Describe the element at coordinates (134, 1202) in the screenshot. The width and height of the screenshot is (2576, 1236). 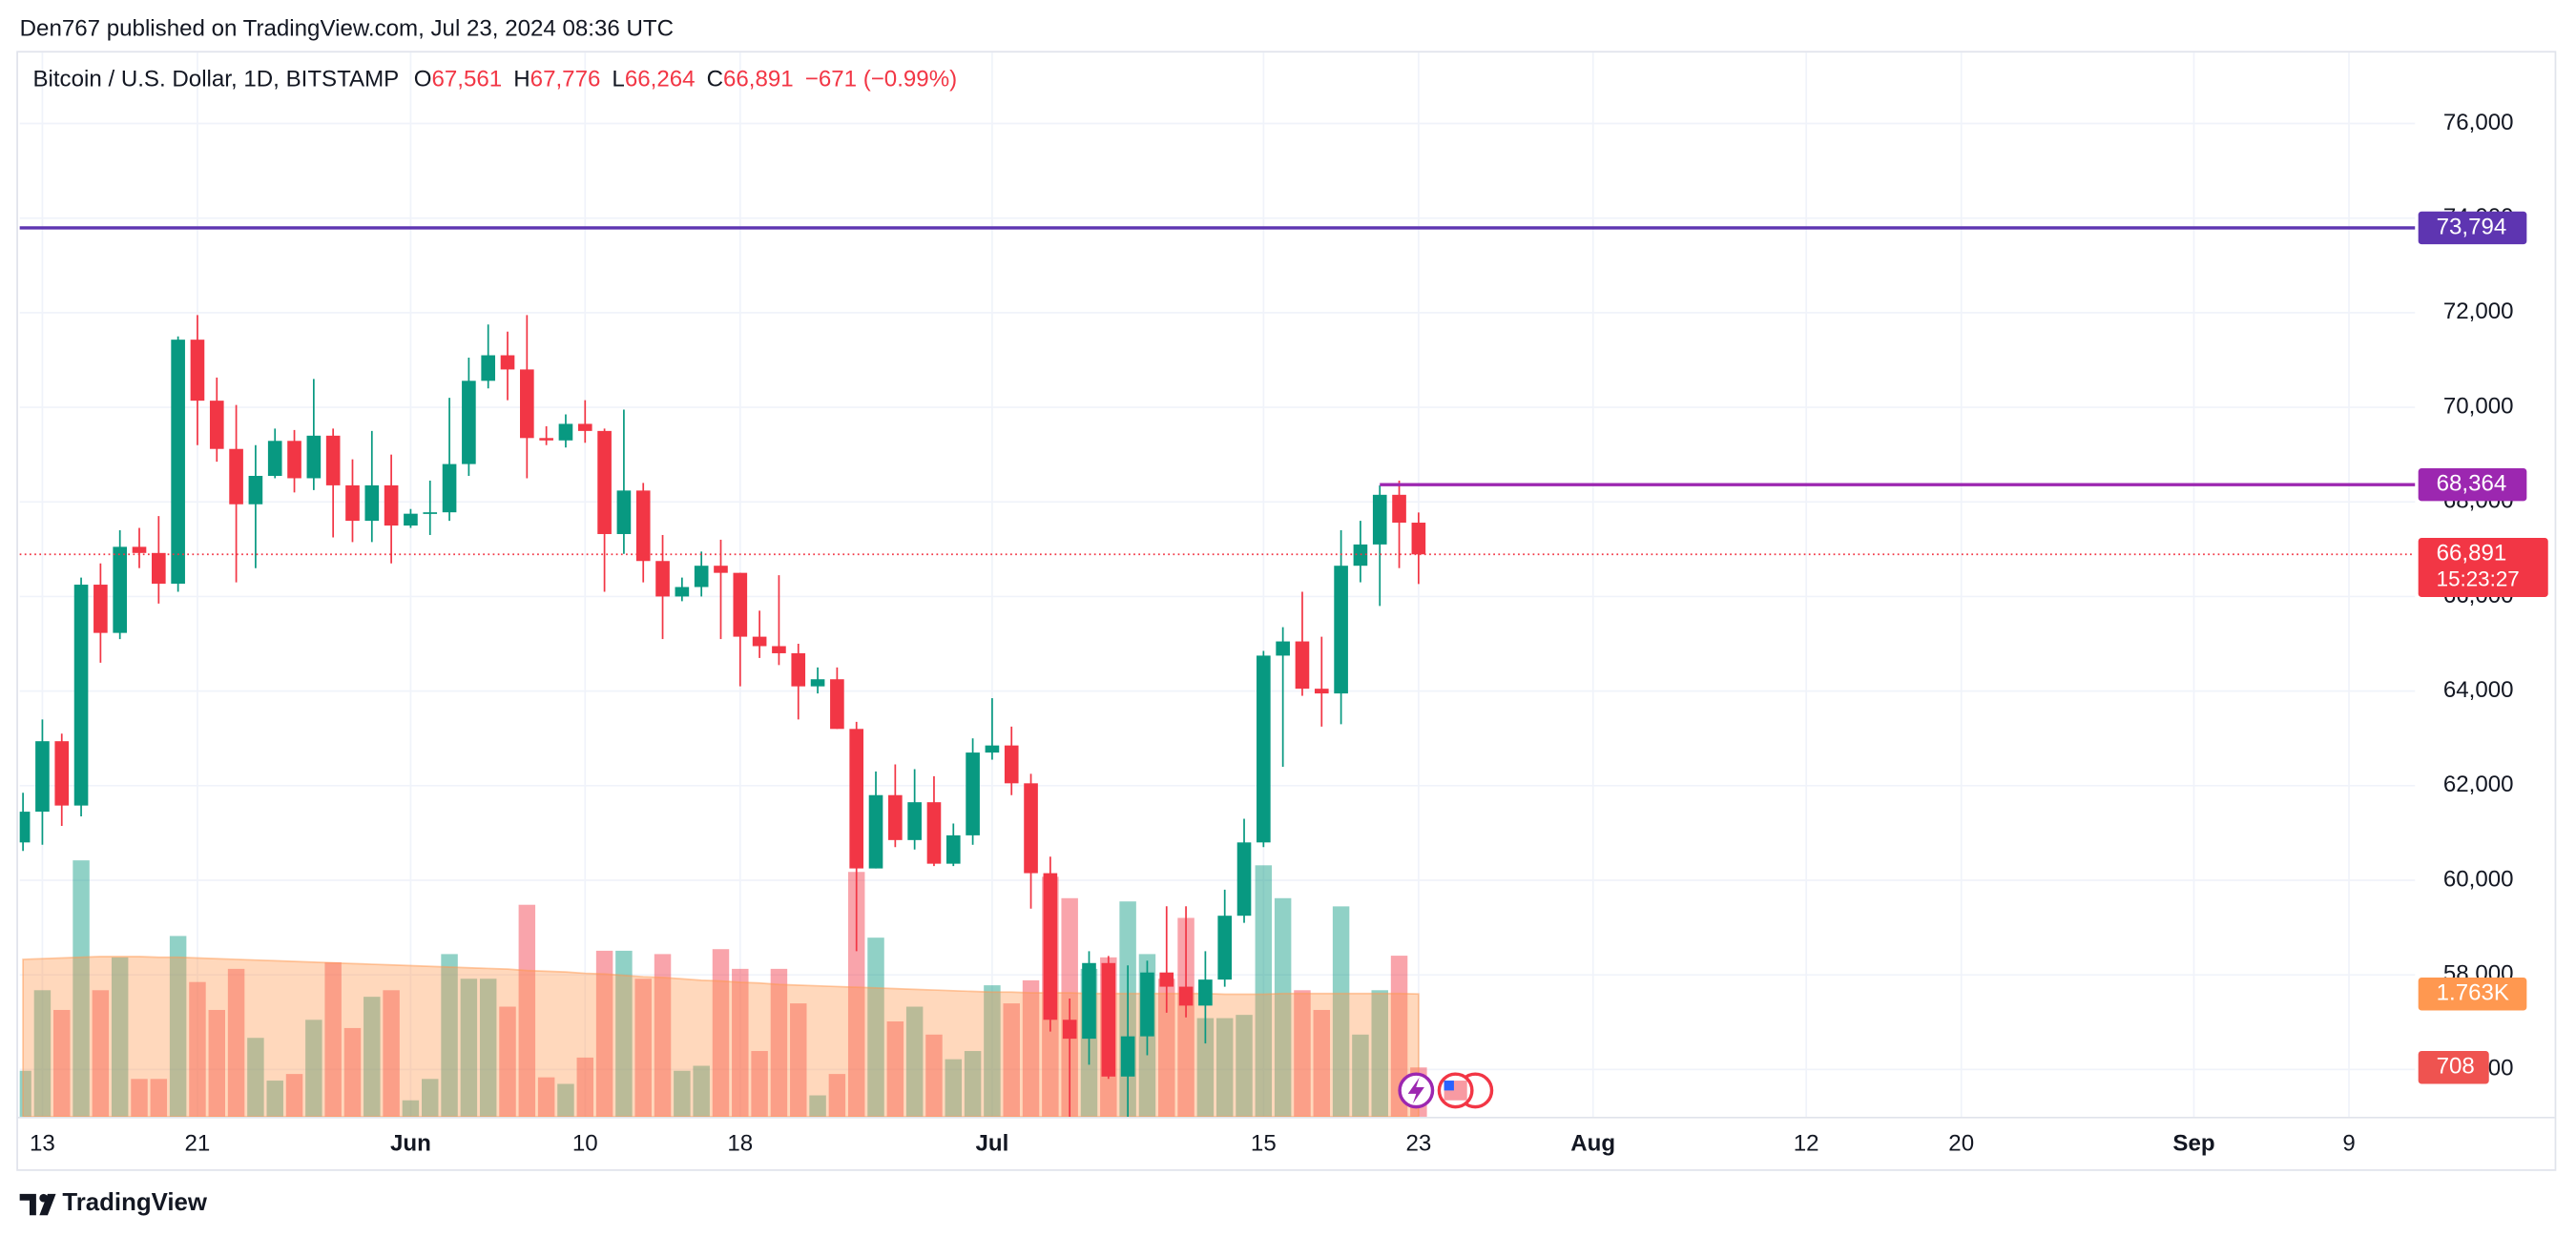
I see `brand-name: TradingView` at that location.